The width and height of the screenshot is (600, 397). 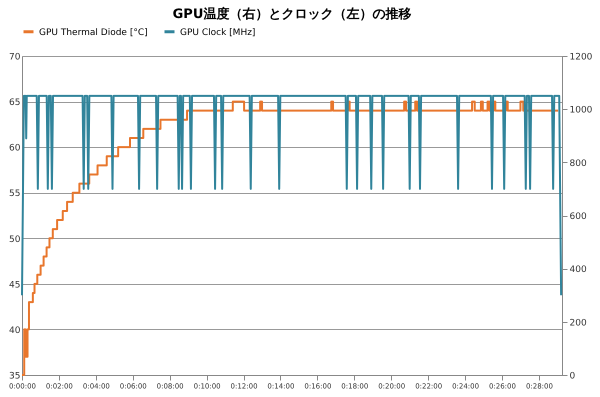 I want to click on y2-tick-label: 1000, so click(x=581, y=111).